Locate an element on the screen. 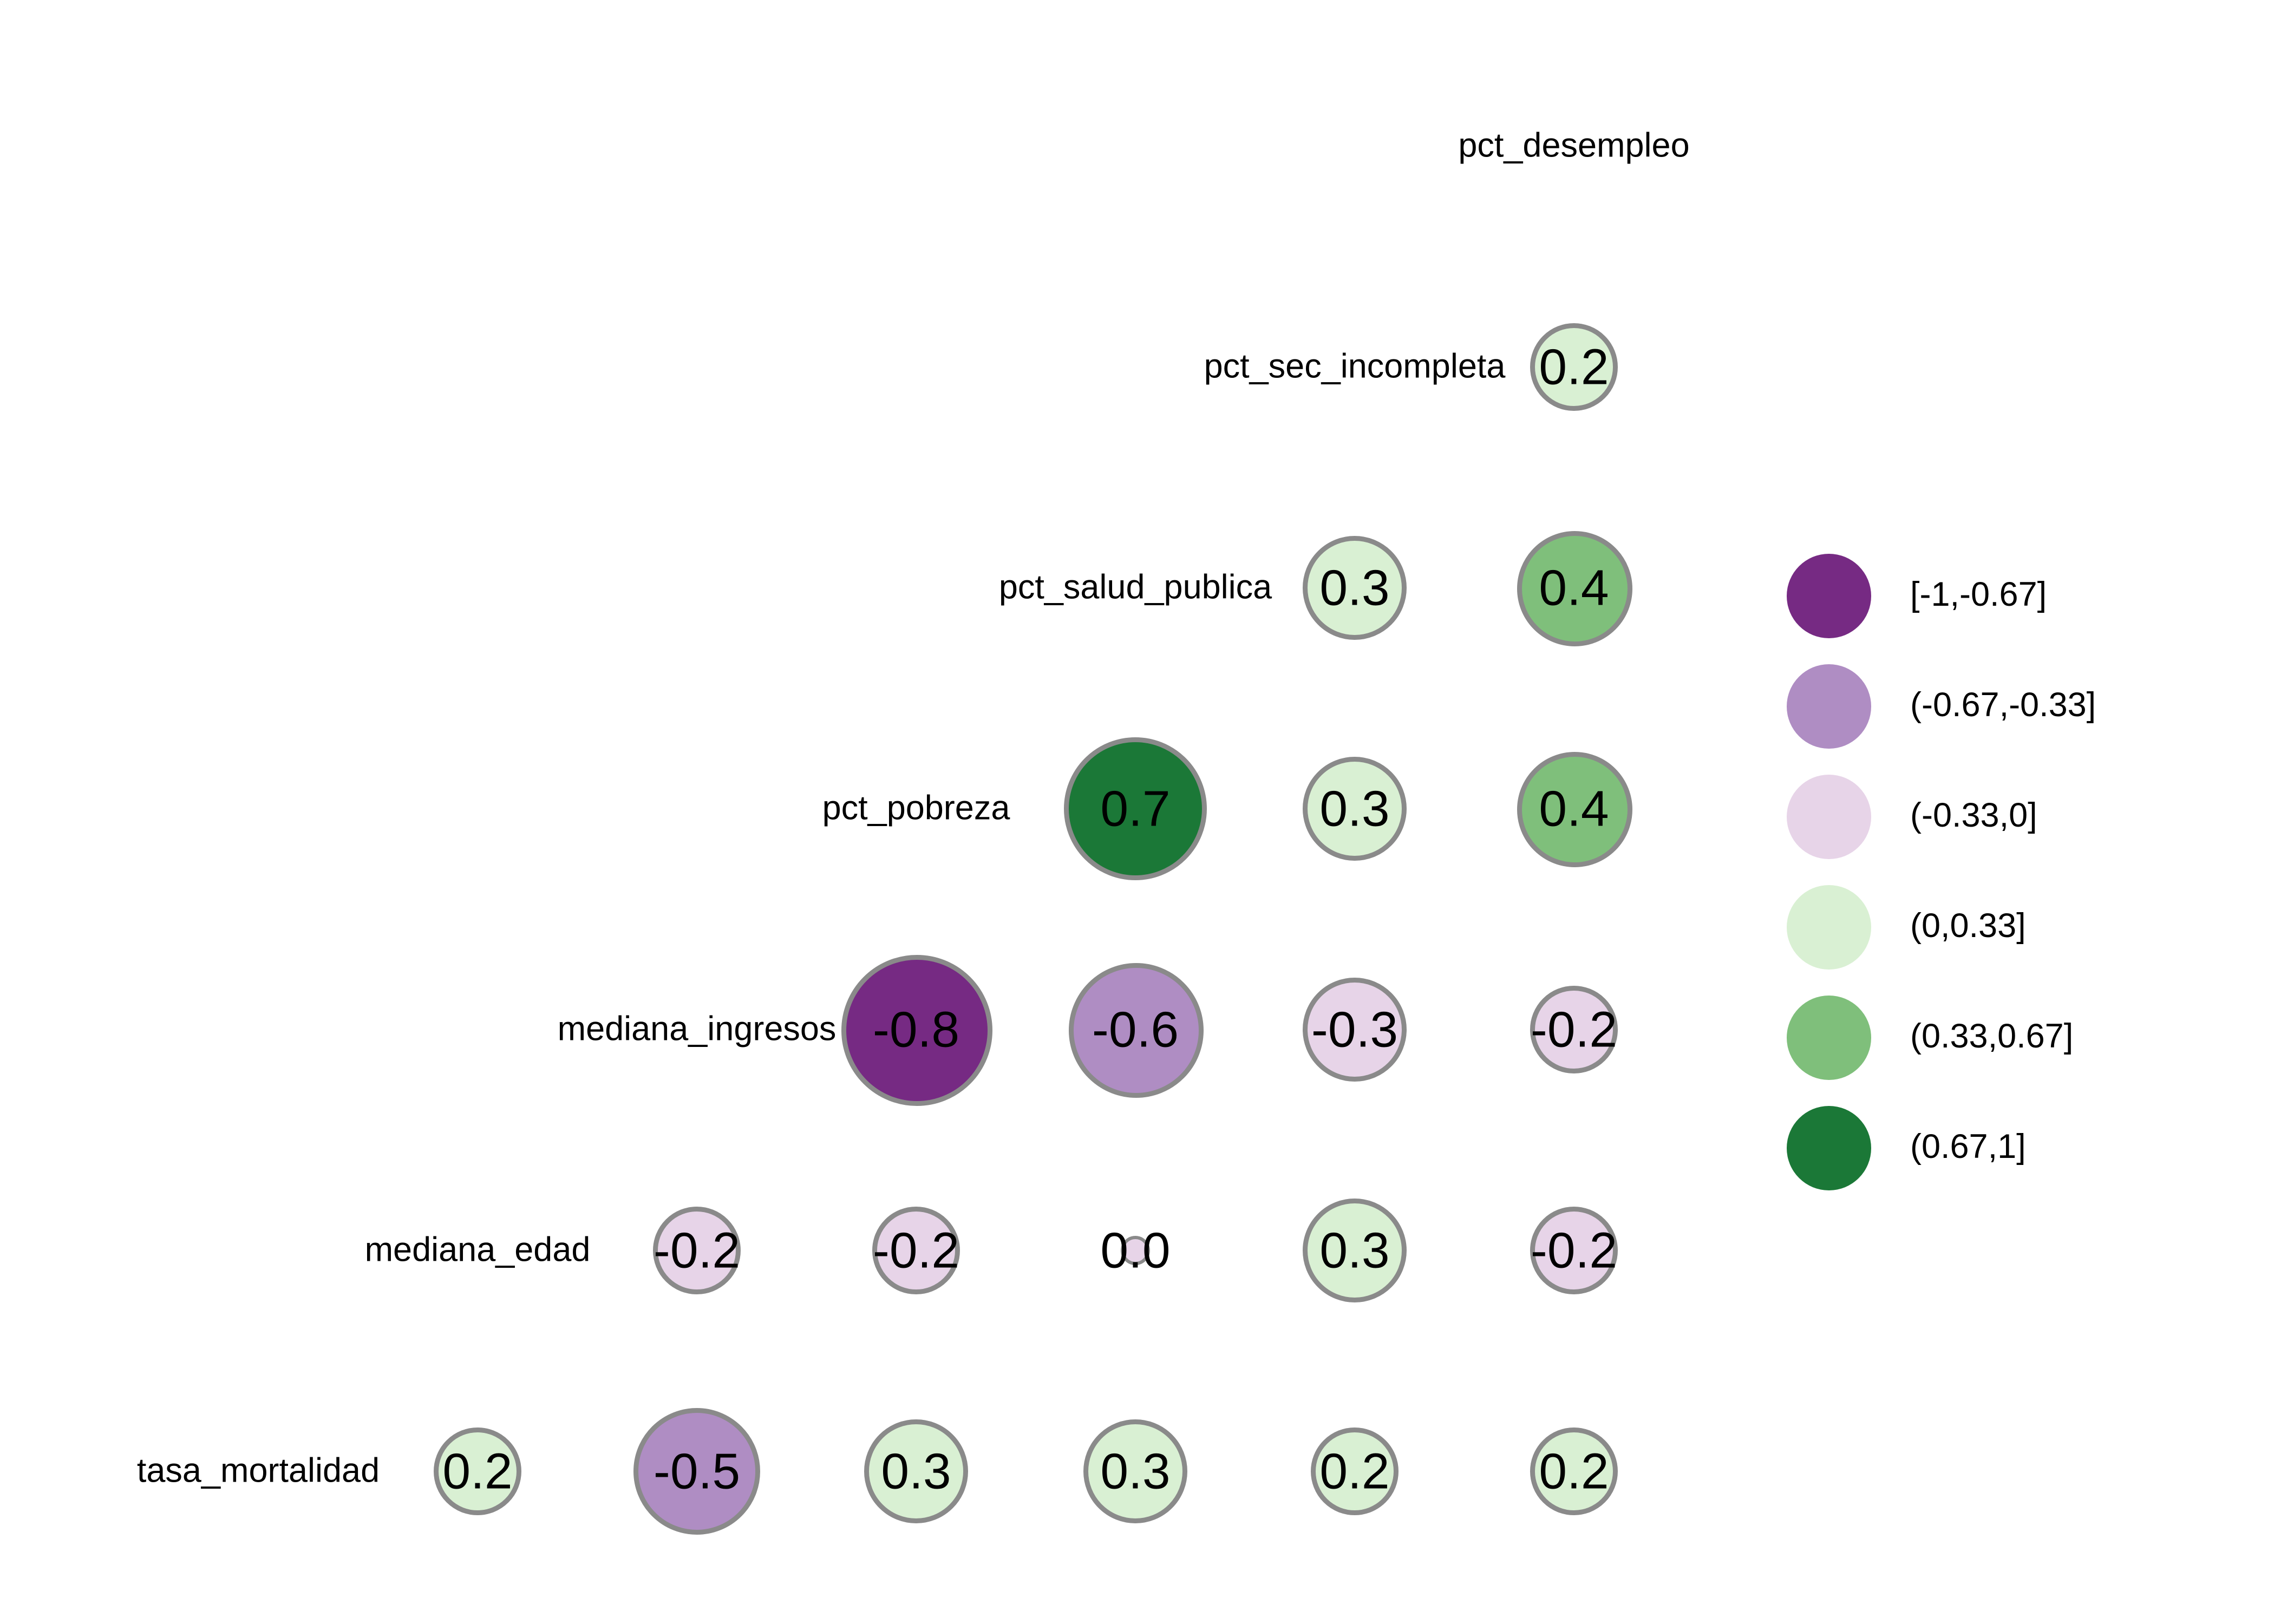 This screenshot has width=2274, height=1624. corr-value: -0.3 is located at coordinates (1355, 1029).